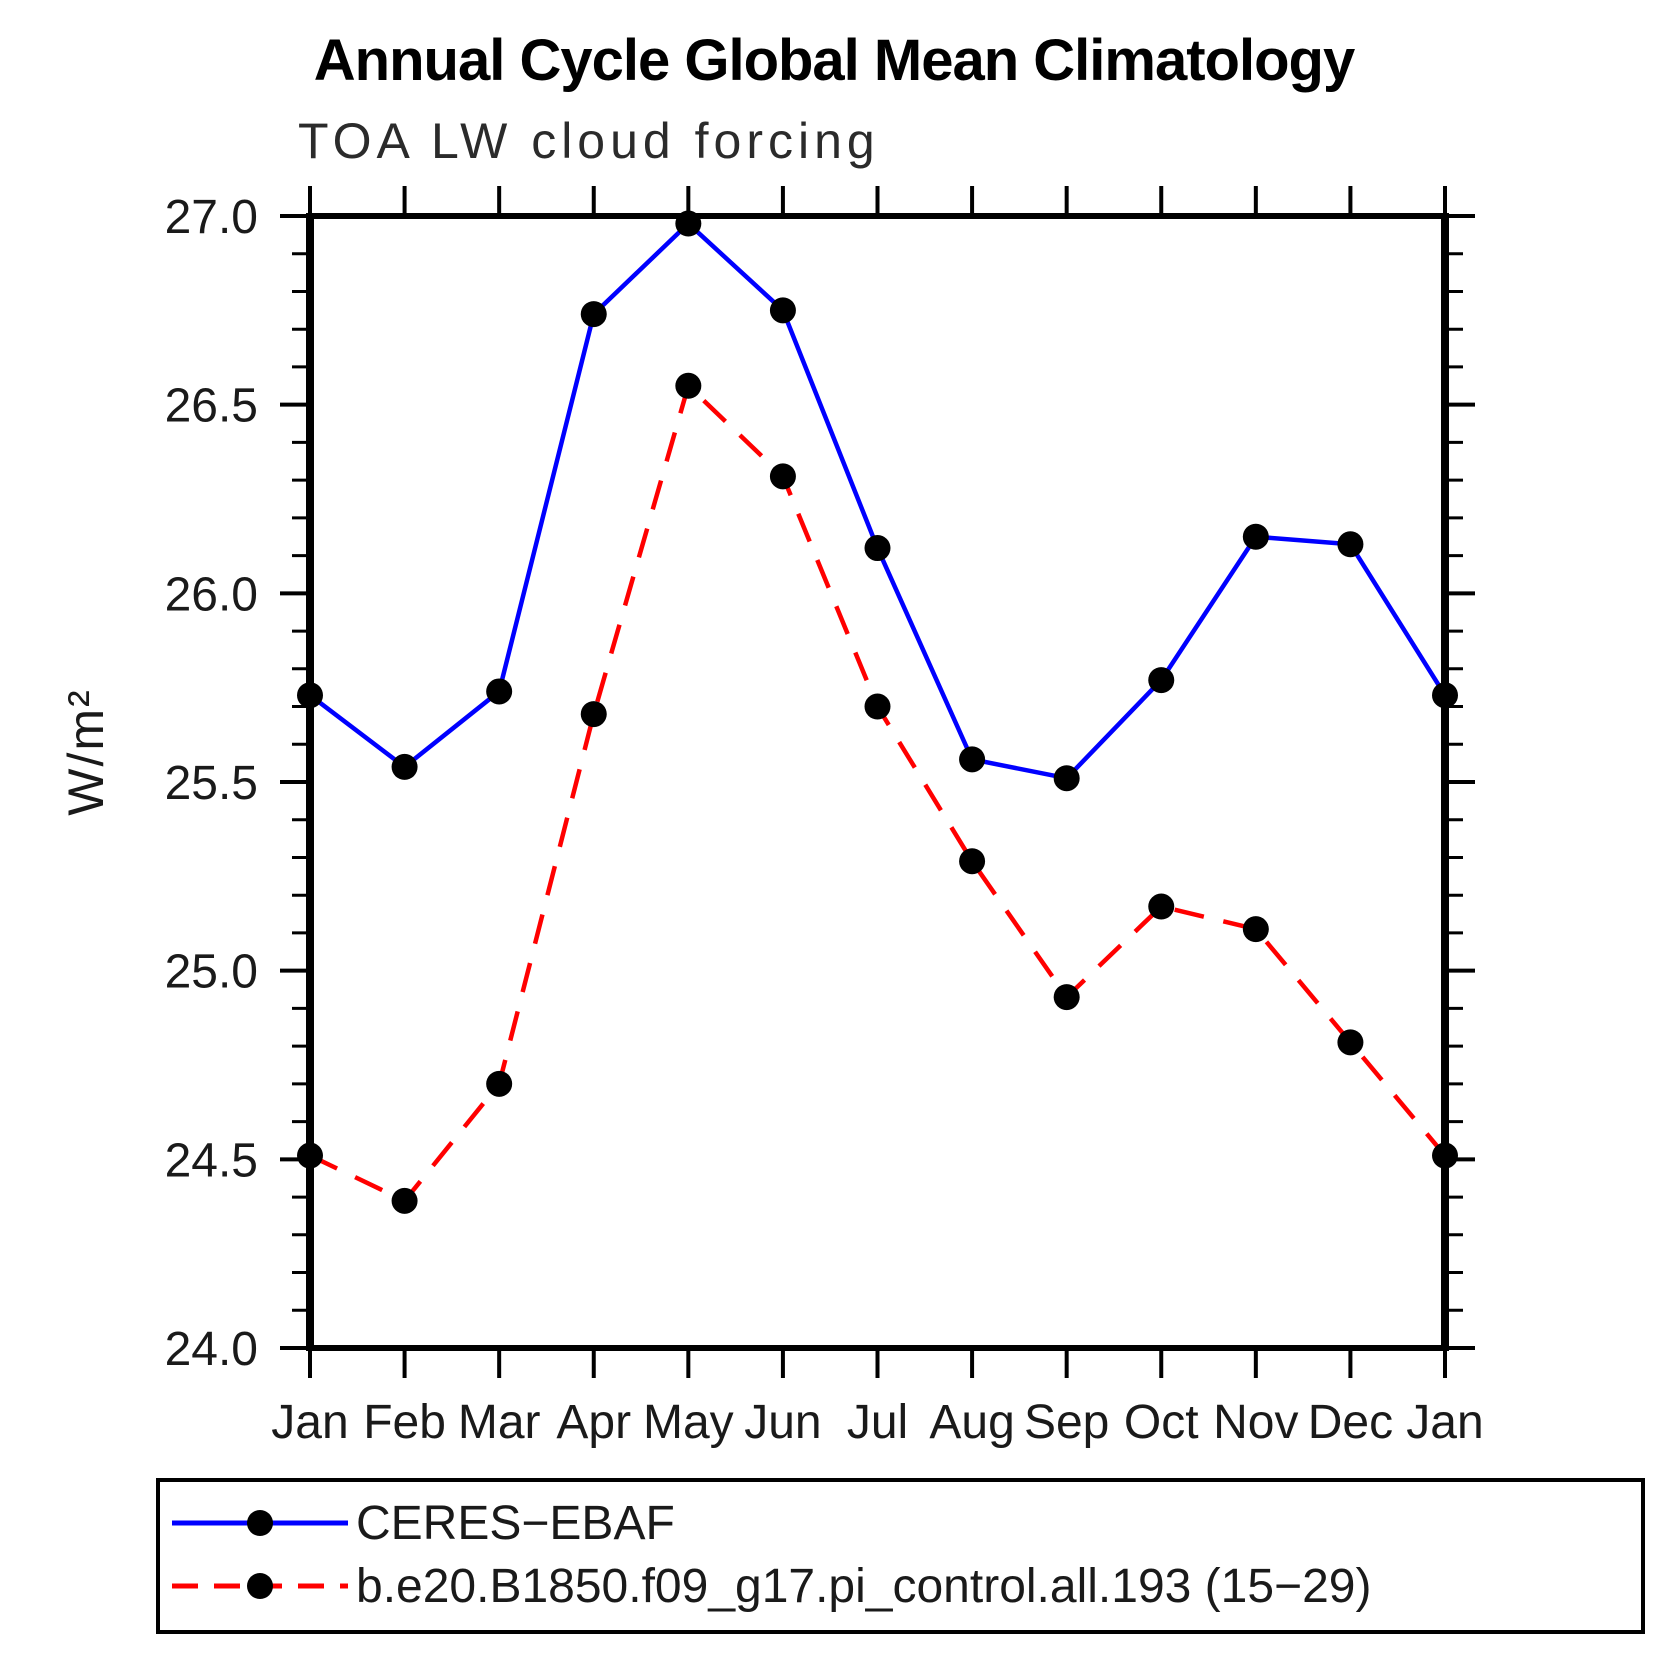  I want to click on y-axis-tick-label: 26.5, so click(211, 406).